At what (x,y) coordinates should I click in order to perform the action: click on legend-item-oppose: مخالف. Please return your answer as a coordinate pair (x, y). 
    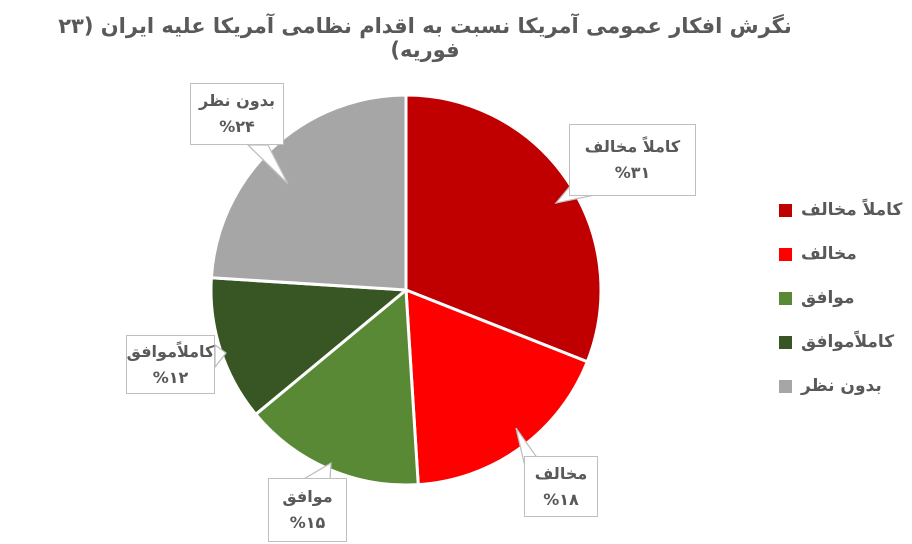
    Looking at the image, I should click on (840, 254).